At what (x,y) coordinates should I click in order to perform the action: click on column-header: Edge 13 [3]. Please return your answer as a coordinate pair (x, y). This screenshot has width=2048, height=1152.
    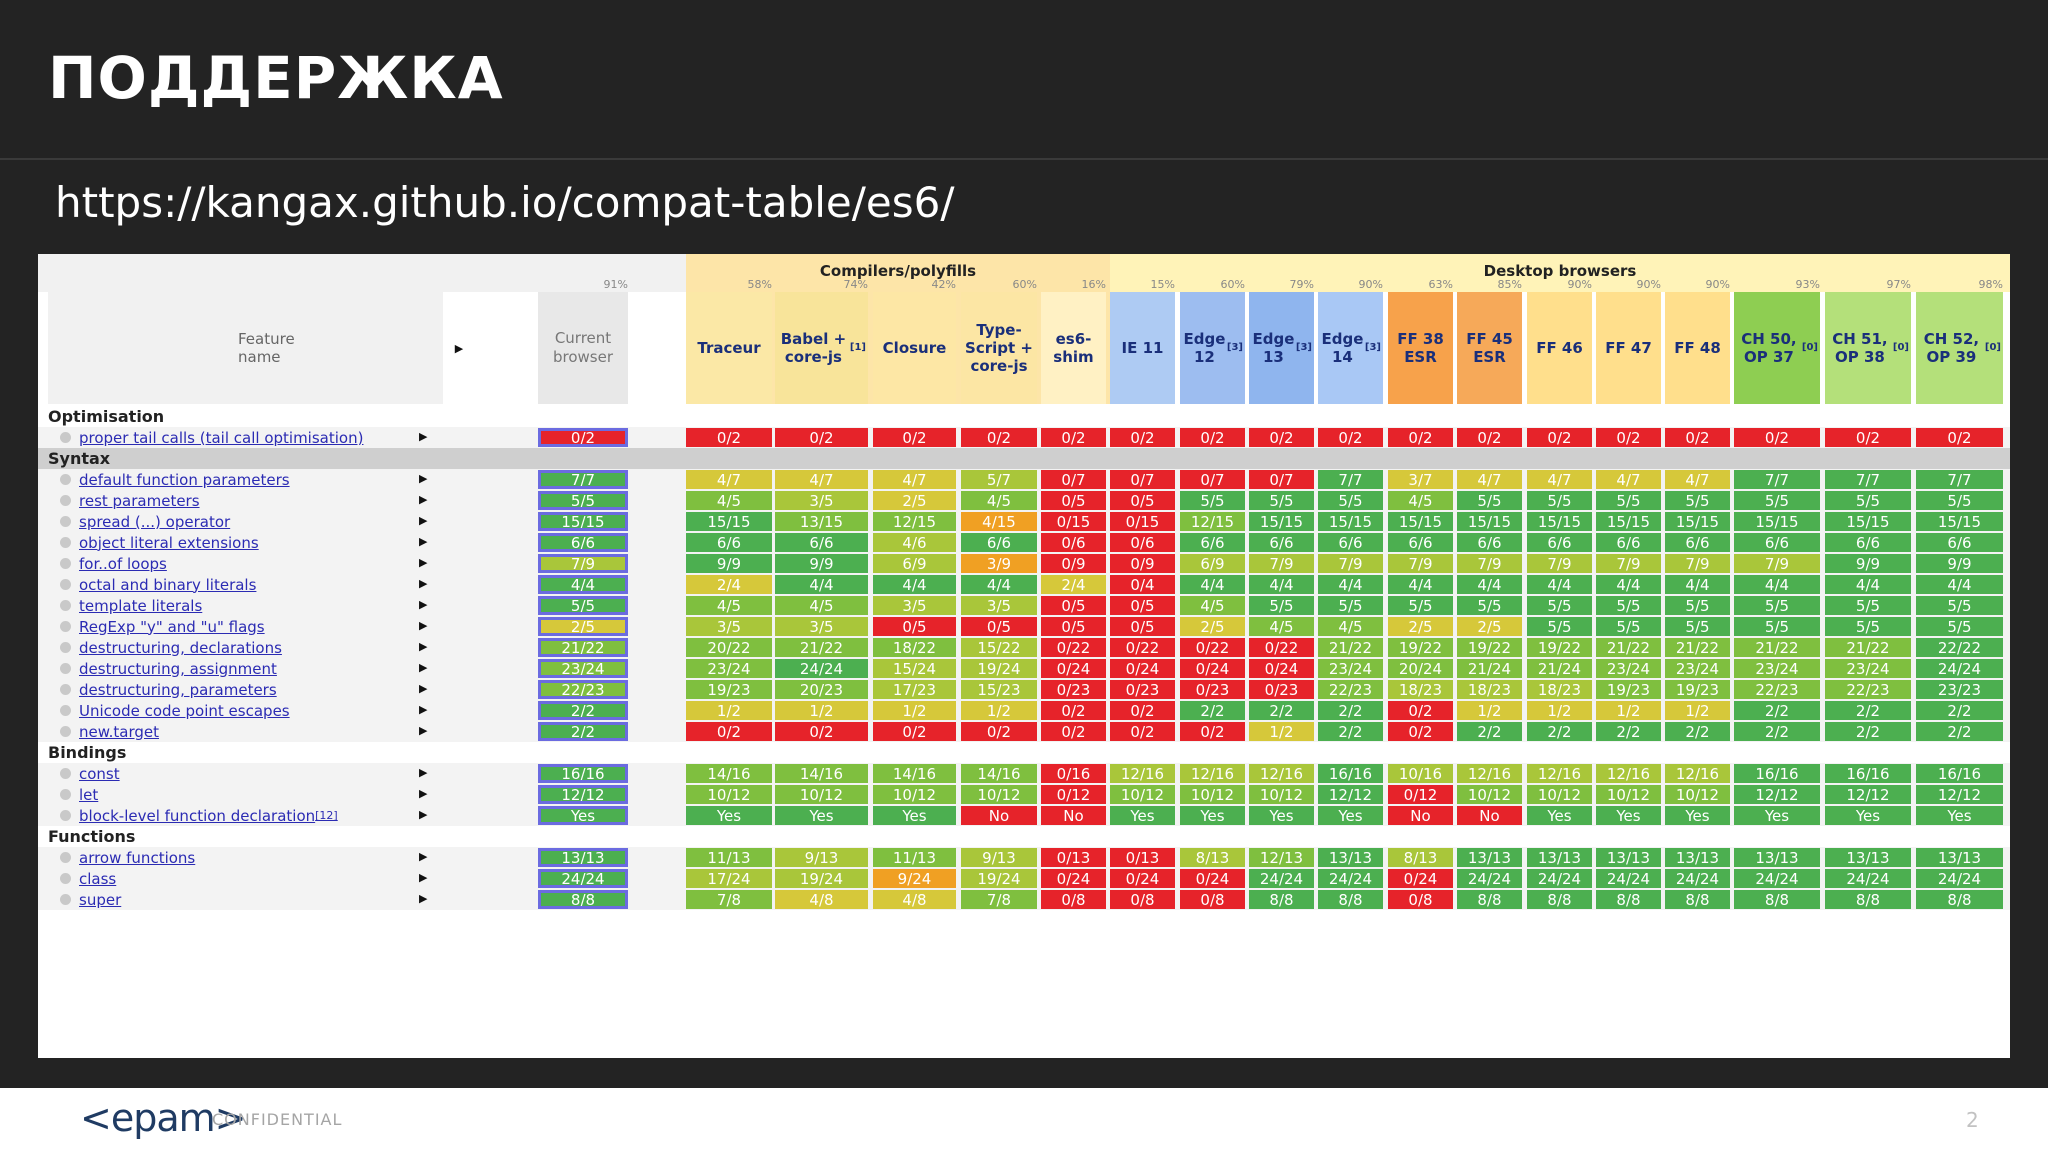
    Looking at the image, I should click on (1281, 348).